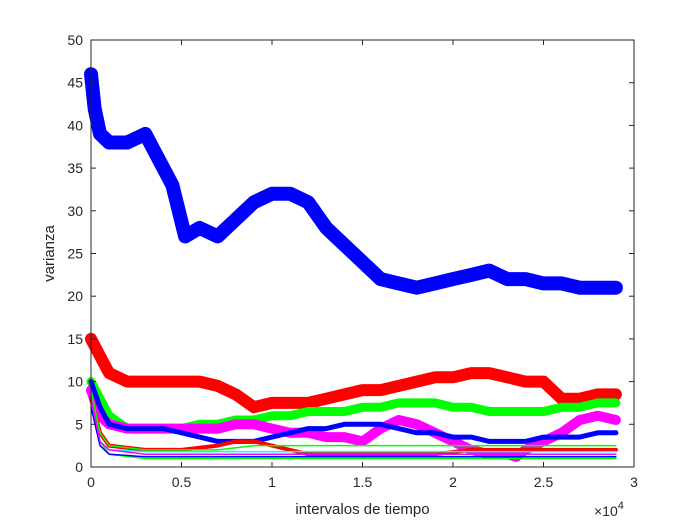 This screenshot has width=700, height=525. What do you see at coordinates (91, 482) in the screenshot?
I see `x-tick-label: 0` at bounding box center [91, 482].